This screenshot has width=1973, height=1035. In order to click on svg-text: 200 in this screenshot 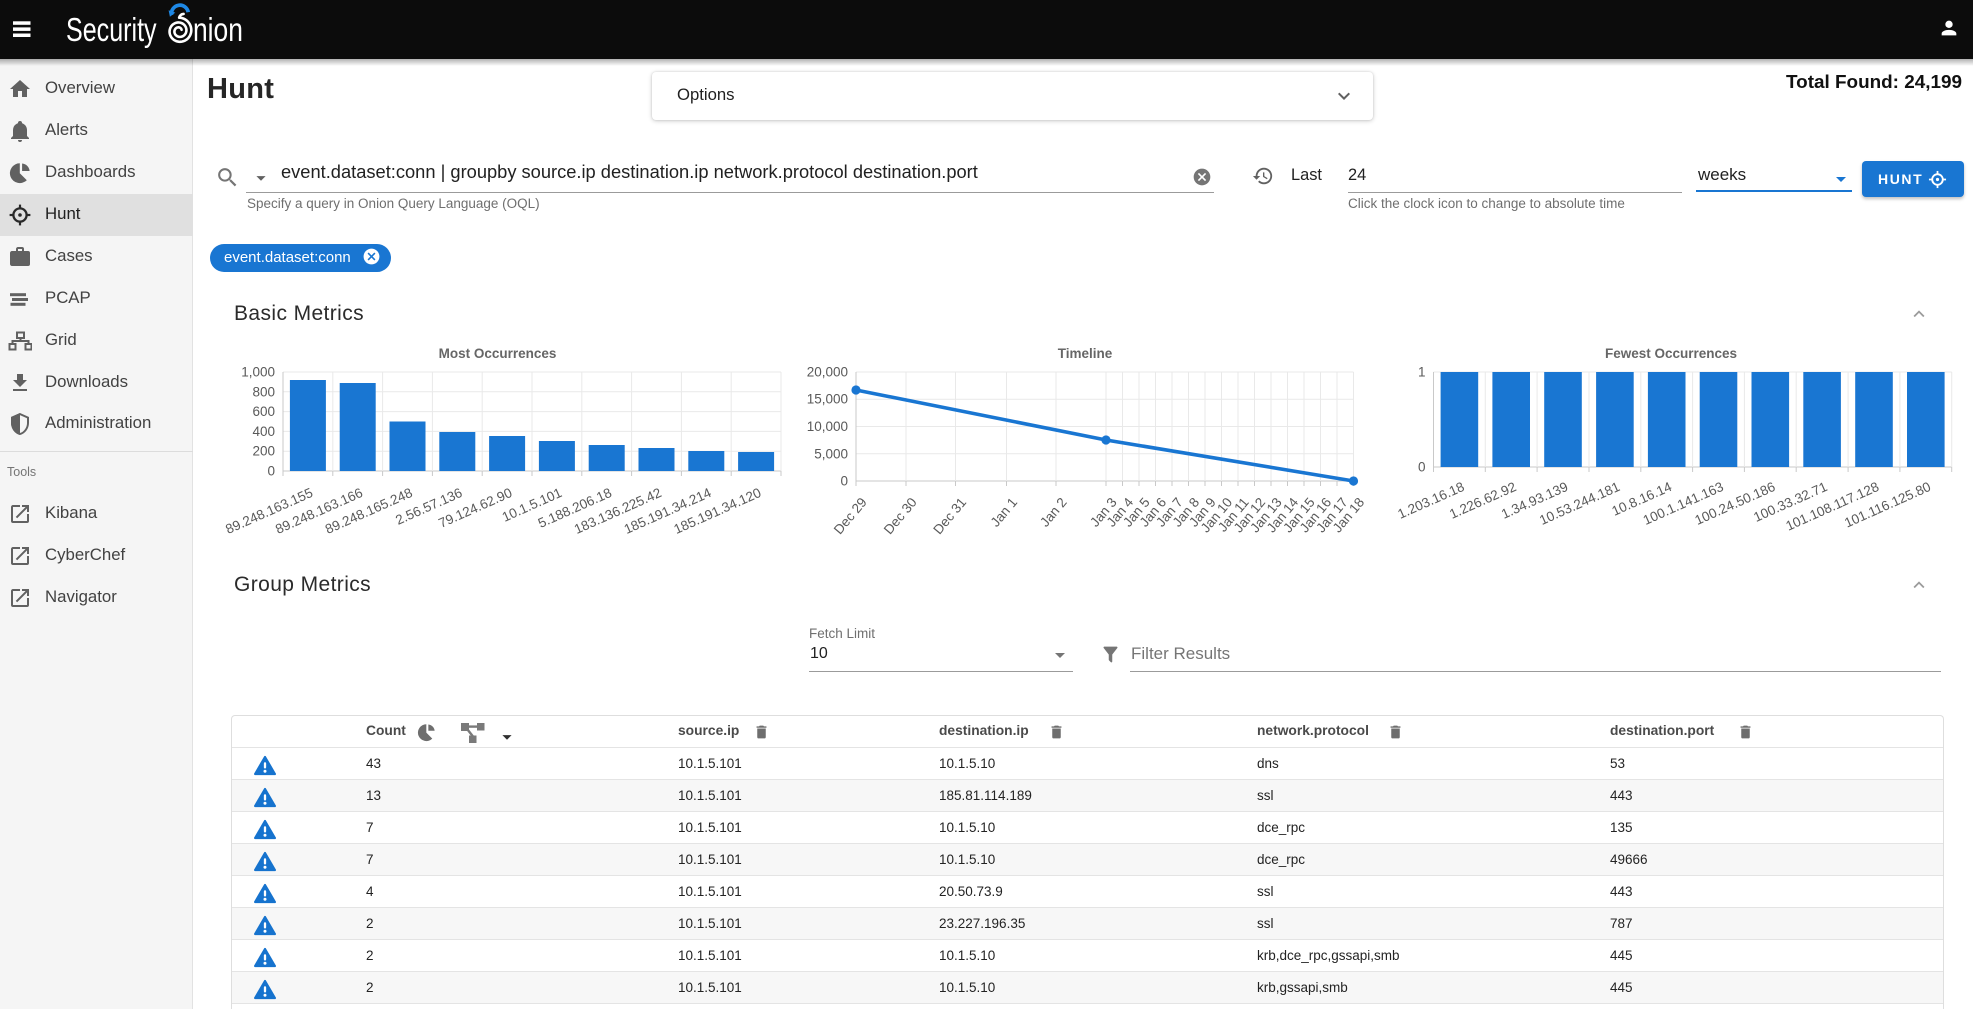, I will do `click(263, 451)`.